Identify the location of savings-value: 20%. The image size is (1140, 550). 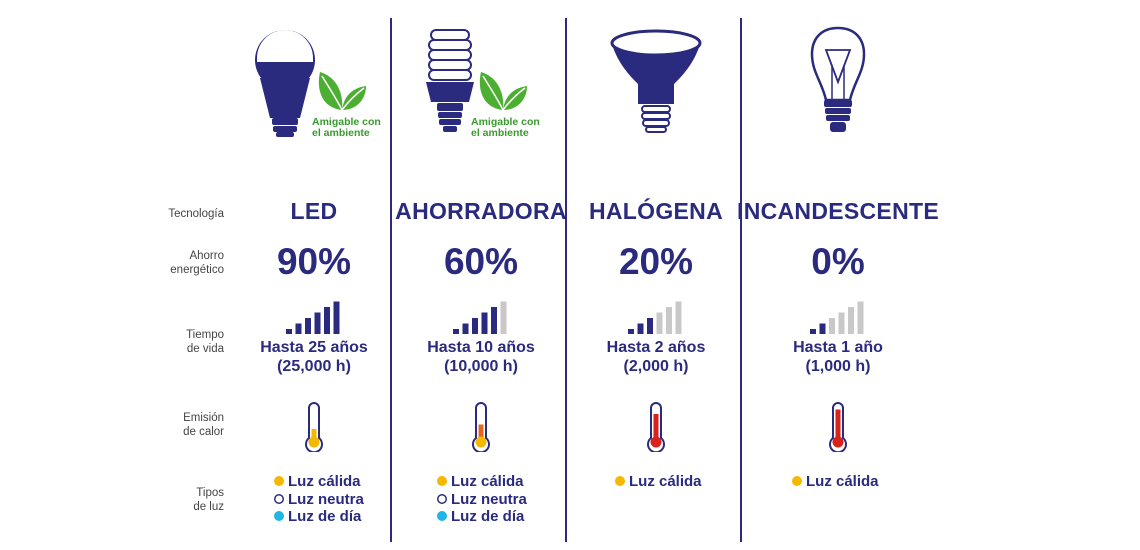
(656, 261).